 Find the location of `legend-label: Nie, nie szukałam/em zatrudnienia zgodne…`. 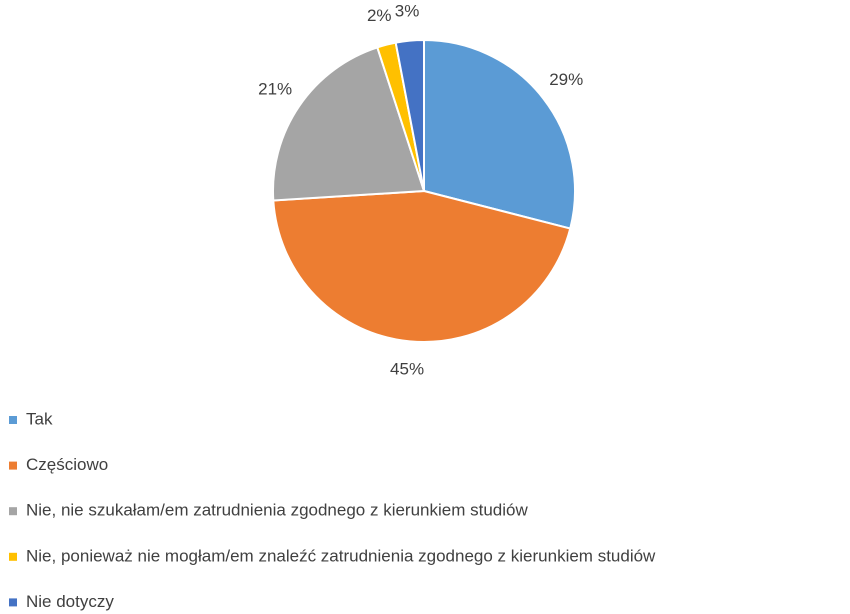

legend-label: Nie, nie szukałam/em zatrudnienia zgodne… is located at coordinates (277, 510).